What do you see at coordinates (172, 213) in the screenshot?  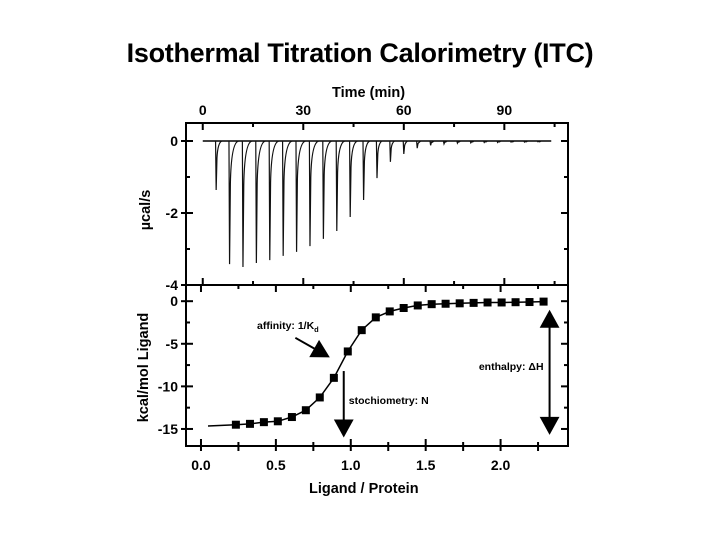 I see `thermogram-y-tick-label: -2` at bounding box center [172, 213].